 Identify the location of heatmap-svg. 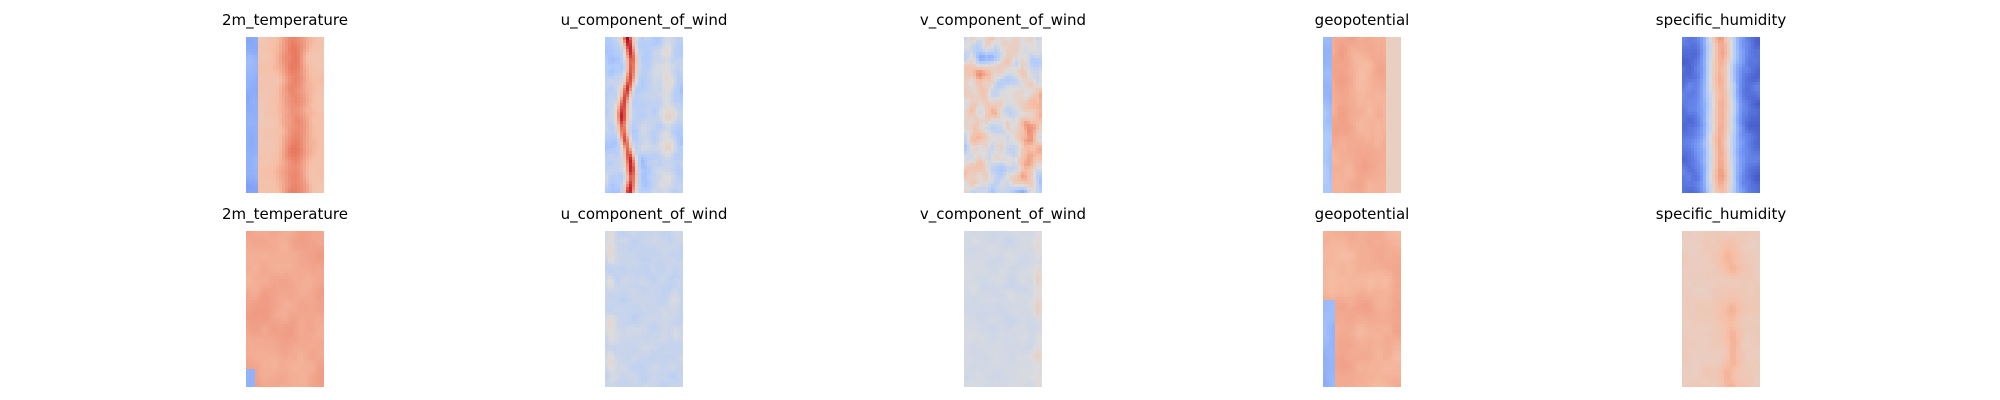
(285, 115).